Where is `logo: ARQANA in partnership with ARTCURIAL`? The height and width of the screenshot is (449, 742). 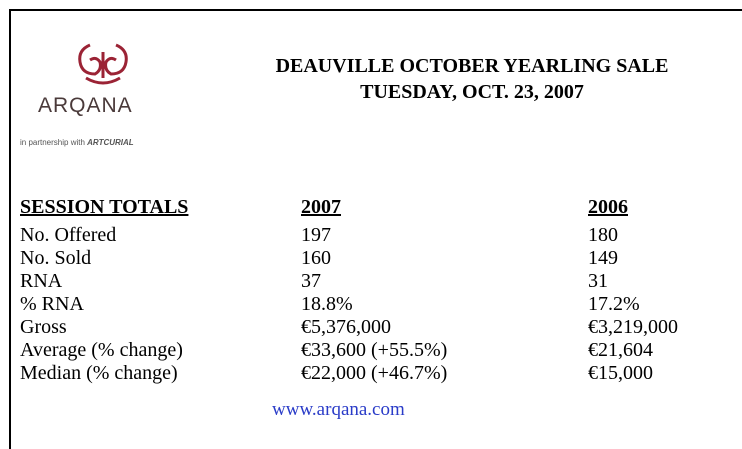 logo: ARQANA in partnership with ARTCURIAL is located at coordinates (102, 92).